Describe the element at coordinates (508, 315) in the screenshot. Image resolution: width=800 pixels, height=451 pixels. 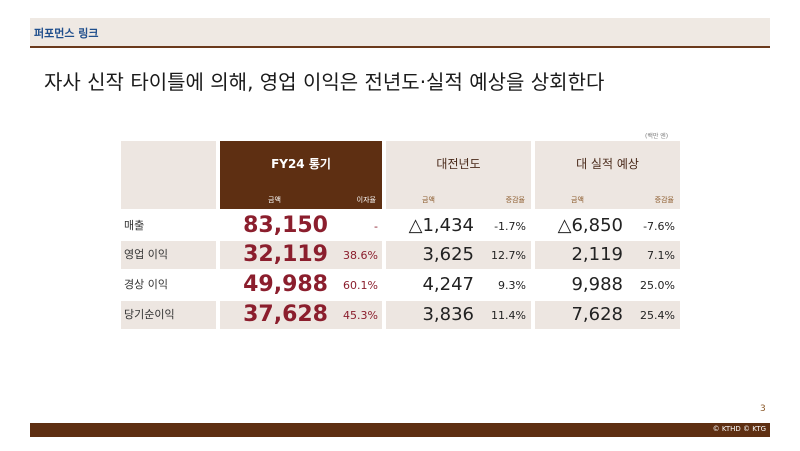
I see `prev-change: 11.4%` at that location.